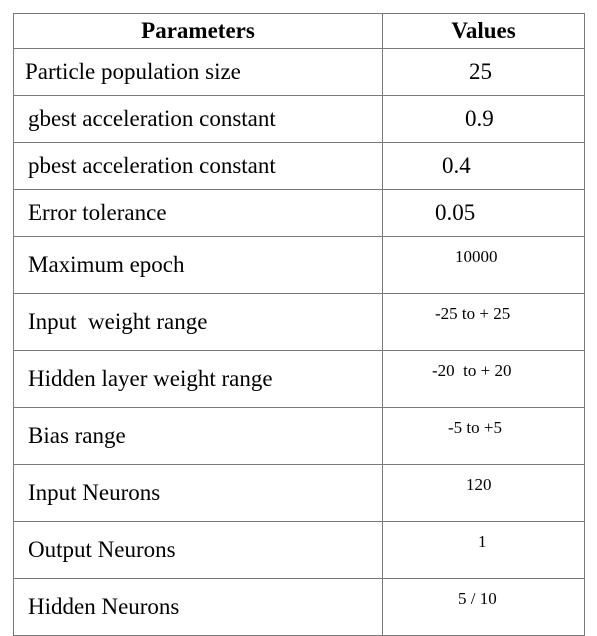 The height and width of the screenshot is (636, 597). Describe the element at coordinates (198, 166) in the screenshot. I see `parameter-cell: pbest acceleration constant` at that location.